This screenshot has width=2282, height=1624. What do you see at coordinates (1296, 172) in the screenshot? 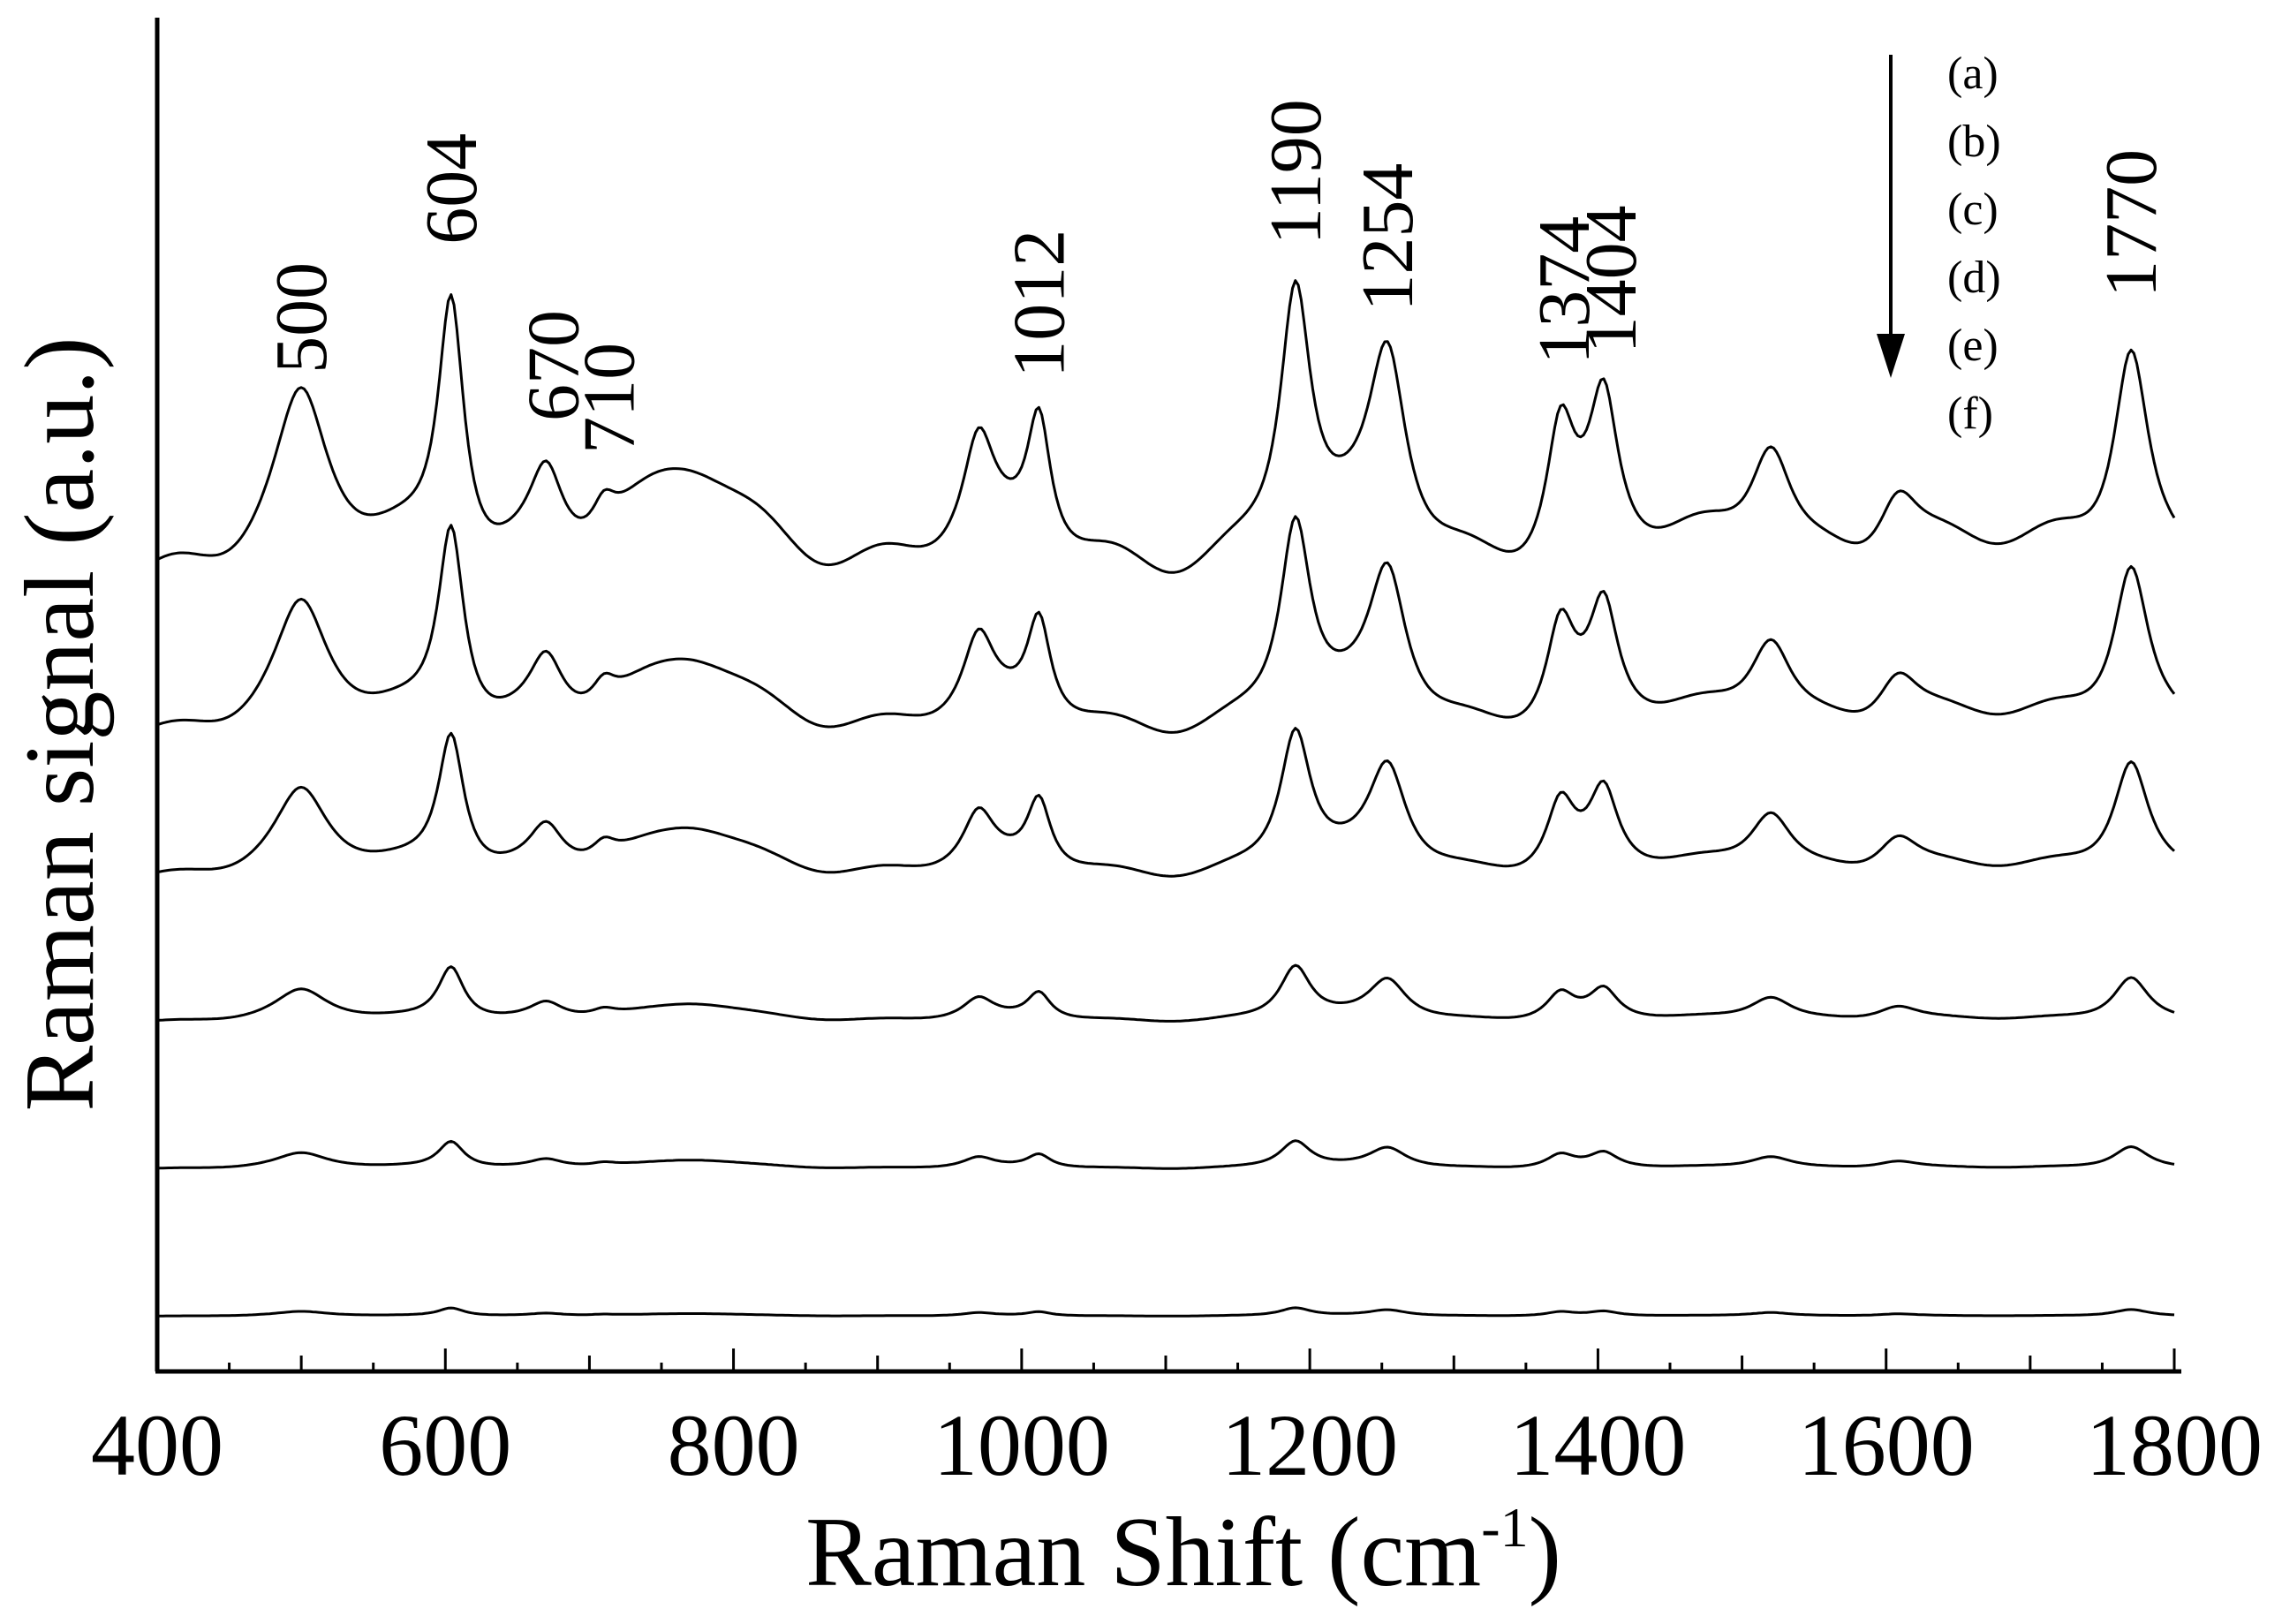
I see `peak-label-1190: 1190` at bounding box center [1296, 172].